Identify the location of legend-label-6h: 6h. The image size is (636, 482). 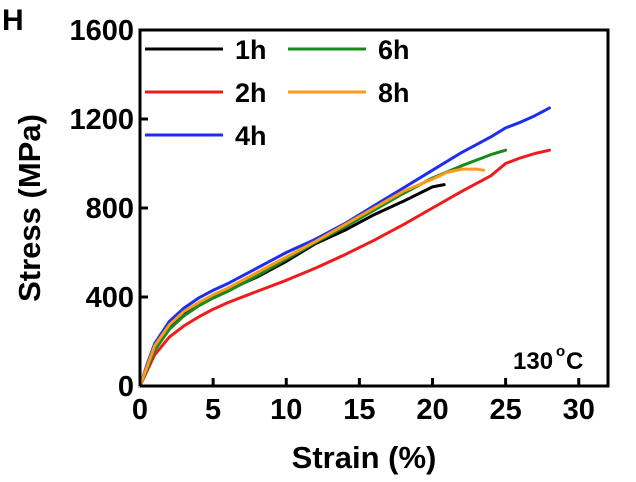
(394, 50).